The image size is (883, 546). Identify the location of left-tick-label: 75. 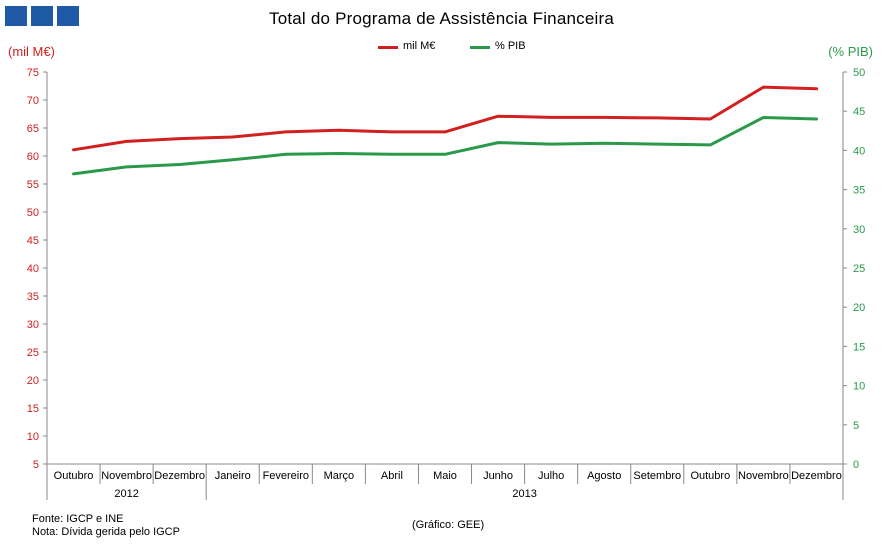
(33, 73).